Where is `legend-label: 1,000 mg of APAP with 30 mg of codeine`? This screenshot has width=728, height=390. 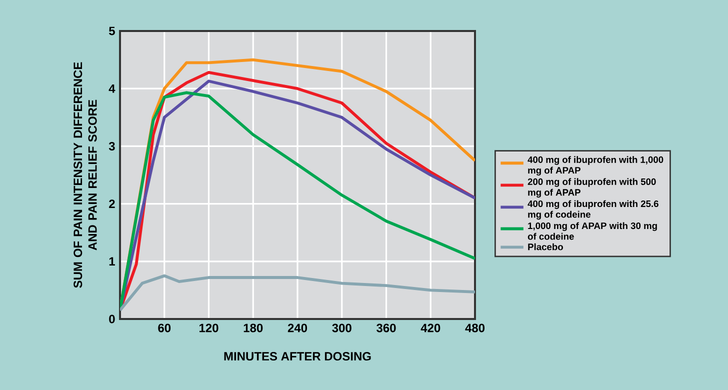
legend-label: 1,000 mg of APAP with 30 mg of codeine is located at coordinates (592, 231).